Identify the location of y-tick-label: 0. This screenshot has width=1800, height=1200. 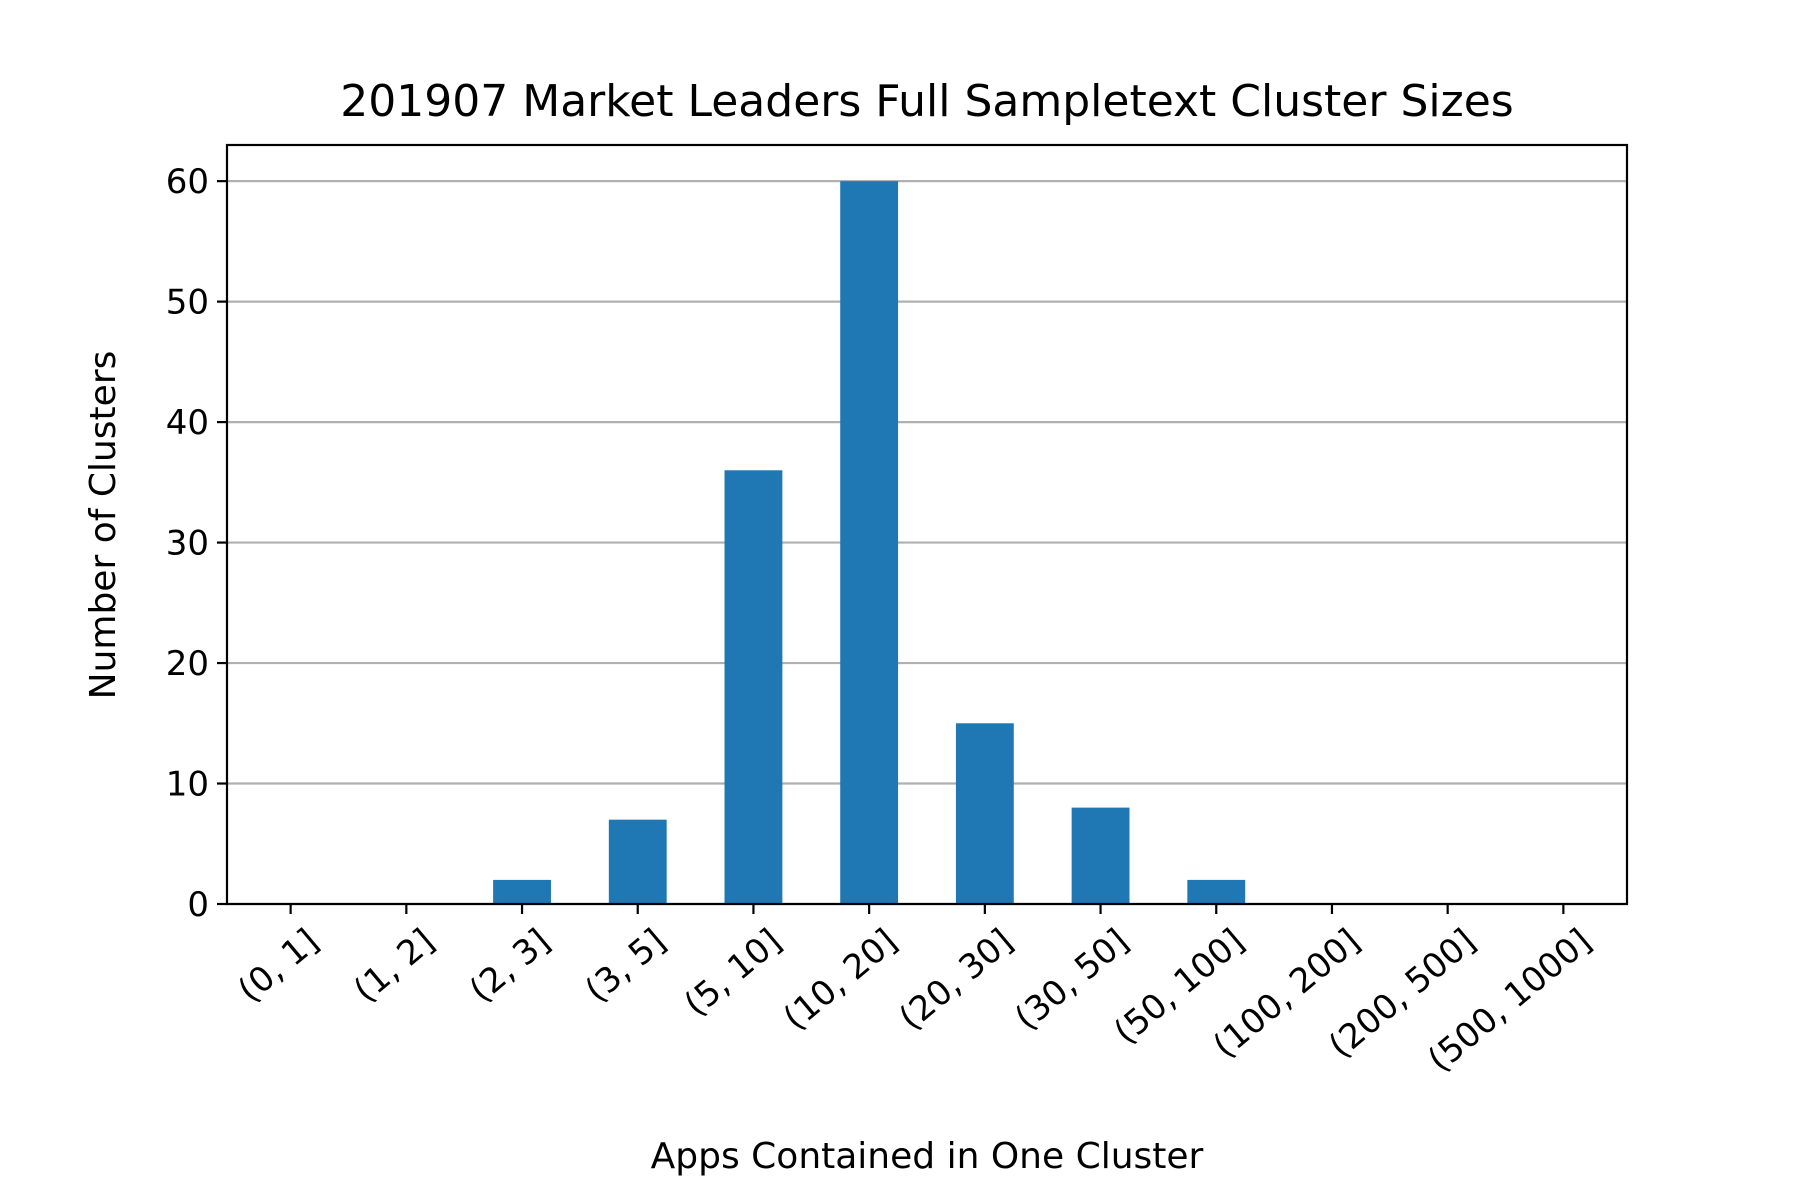
(198, 905).